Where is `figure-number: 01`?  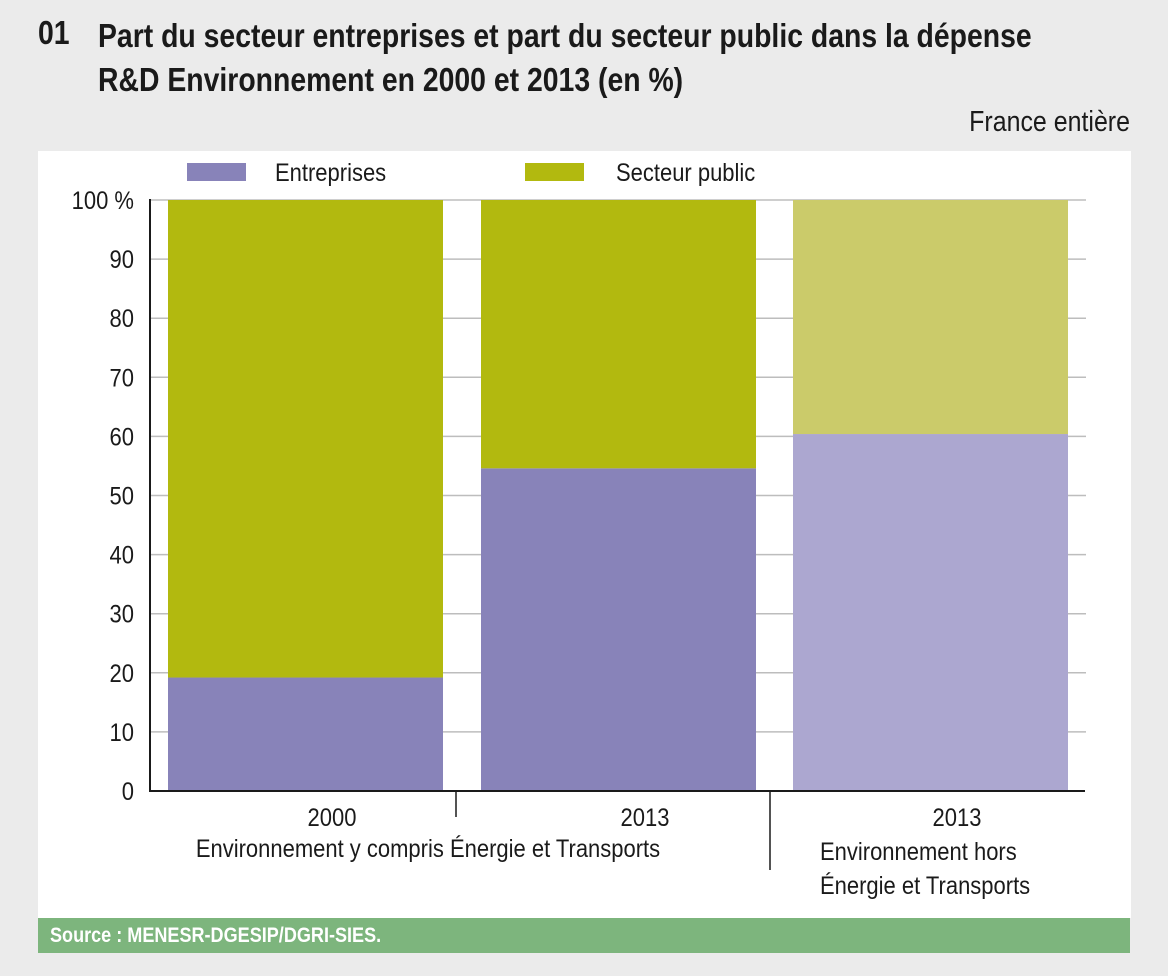 figure-number: 01 is located at coordinates (54, 32).